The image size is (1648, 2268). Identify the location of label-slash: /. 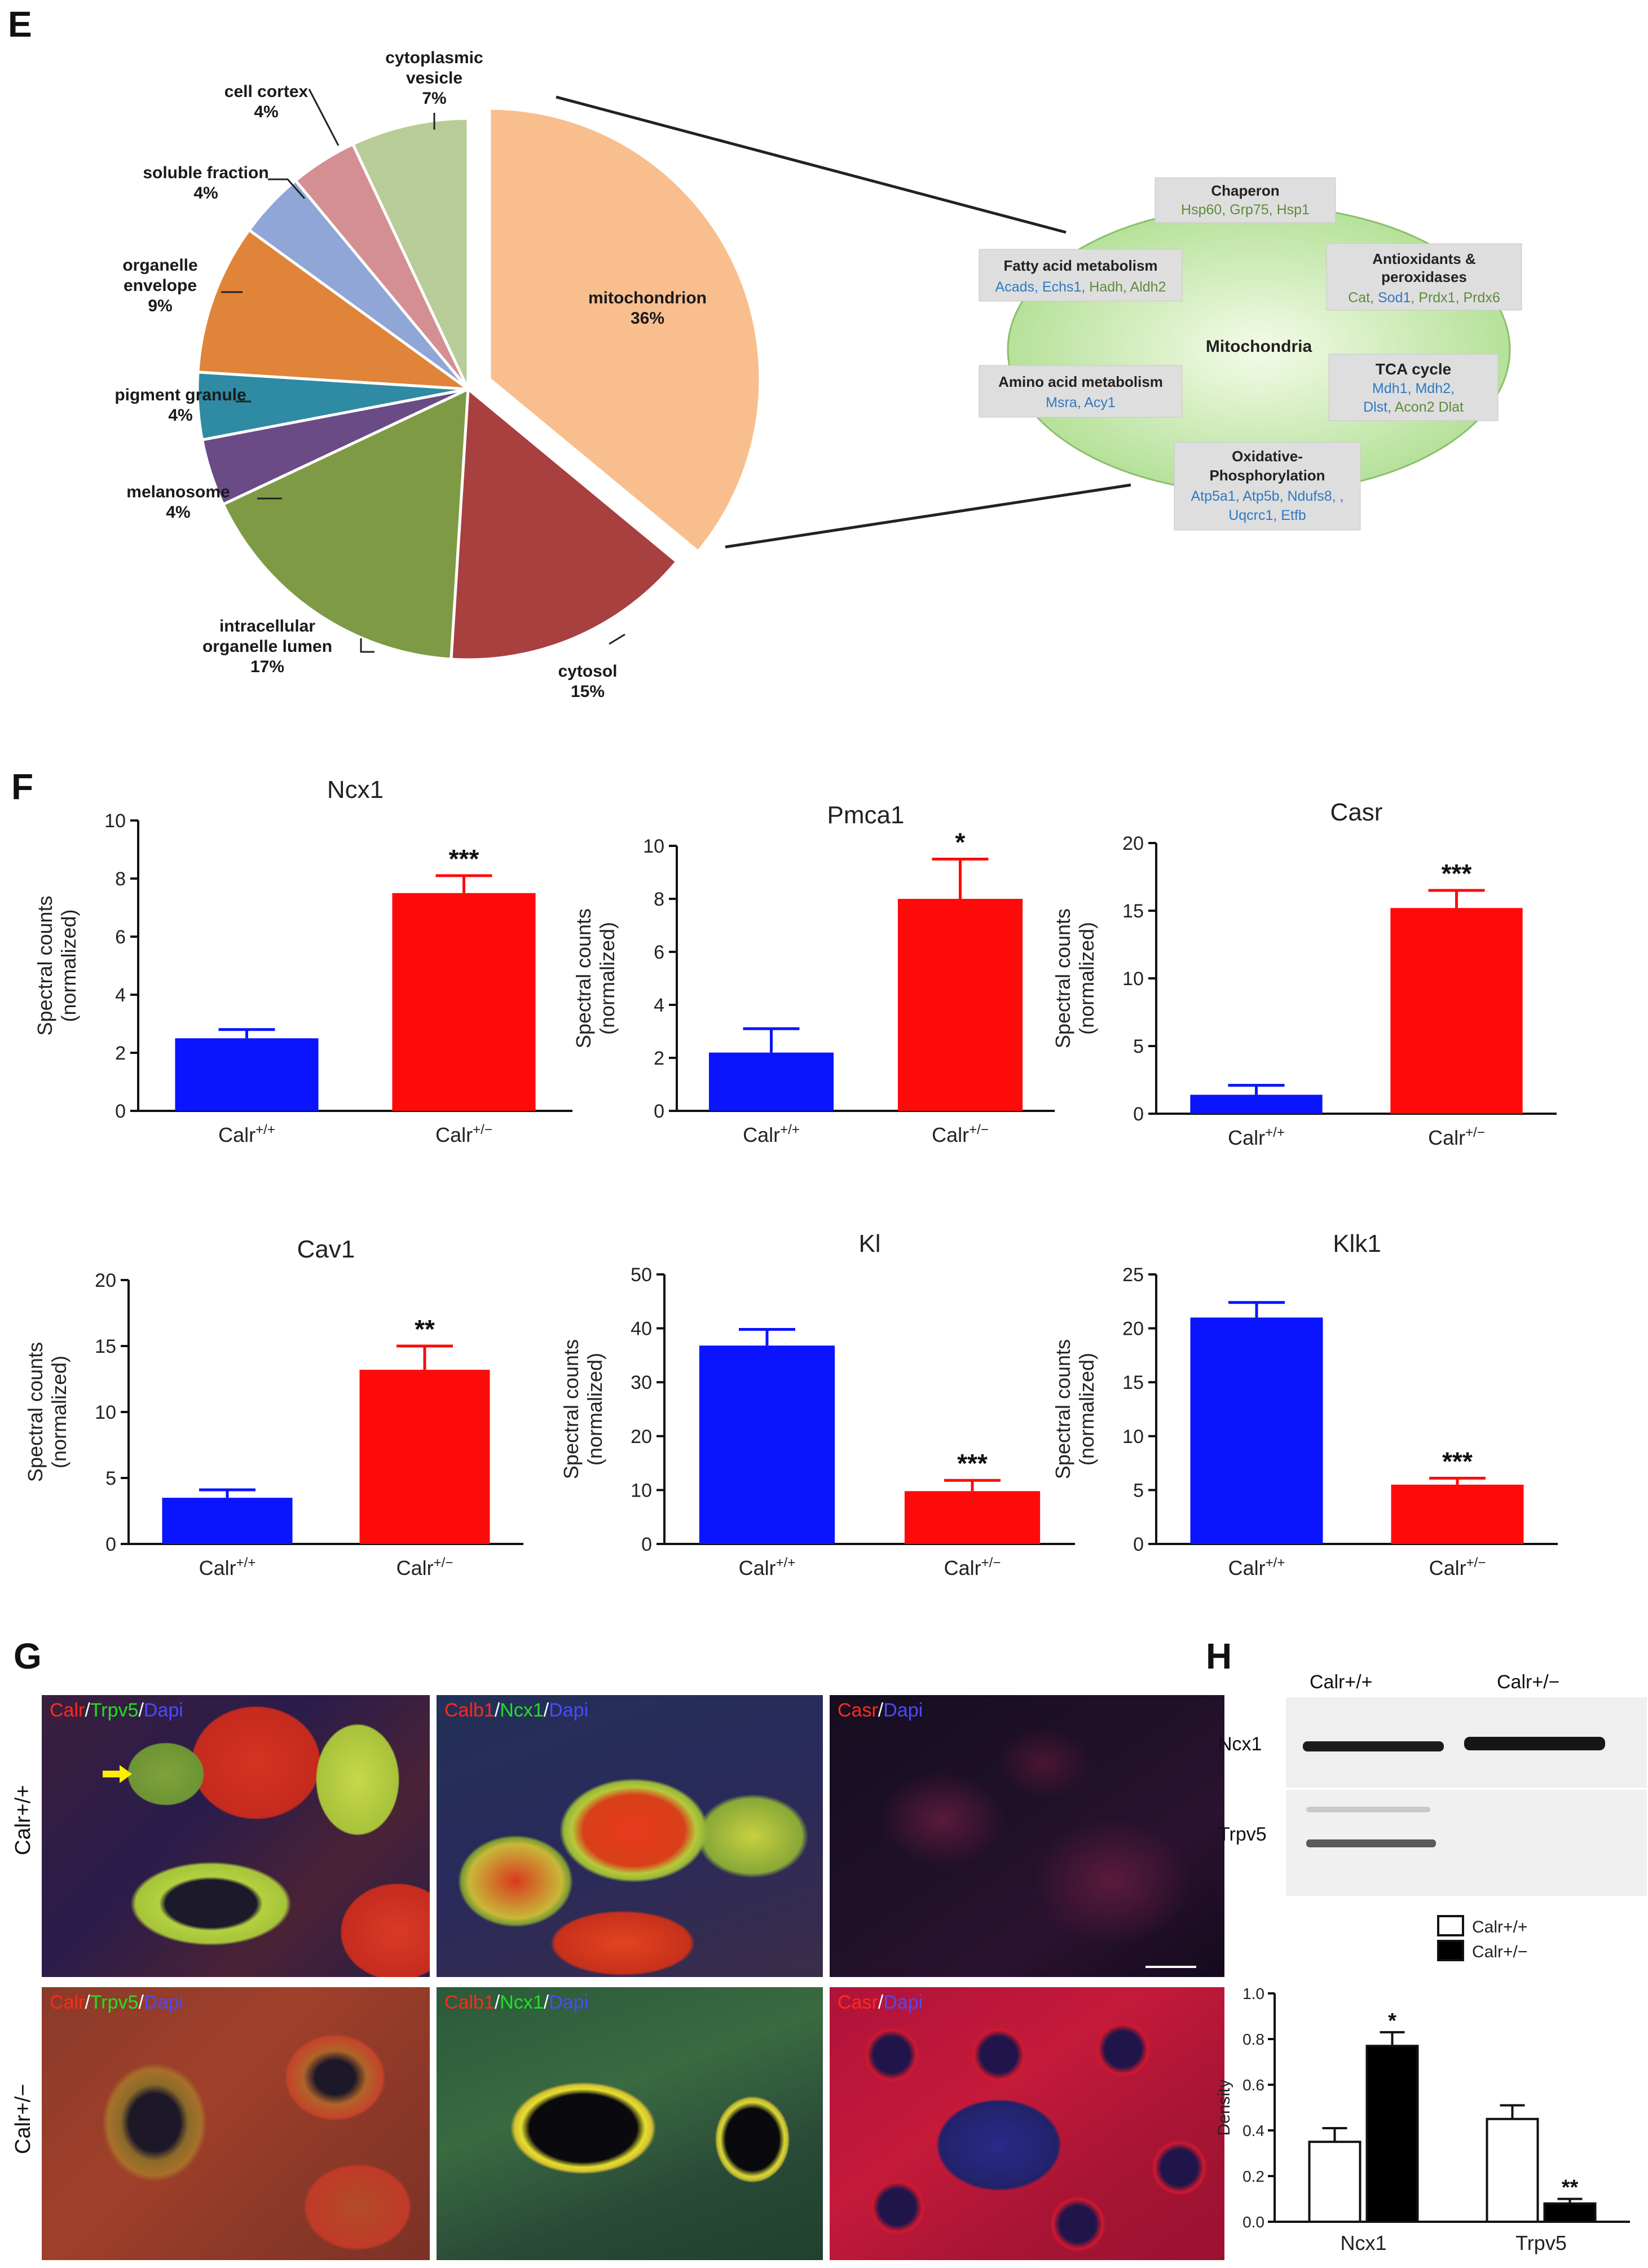
(546, 2003).